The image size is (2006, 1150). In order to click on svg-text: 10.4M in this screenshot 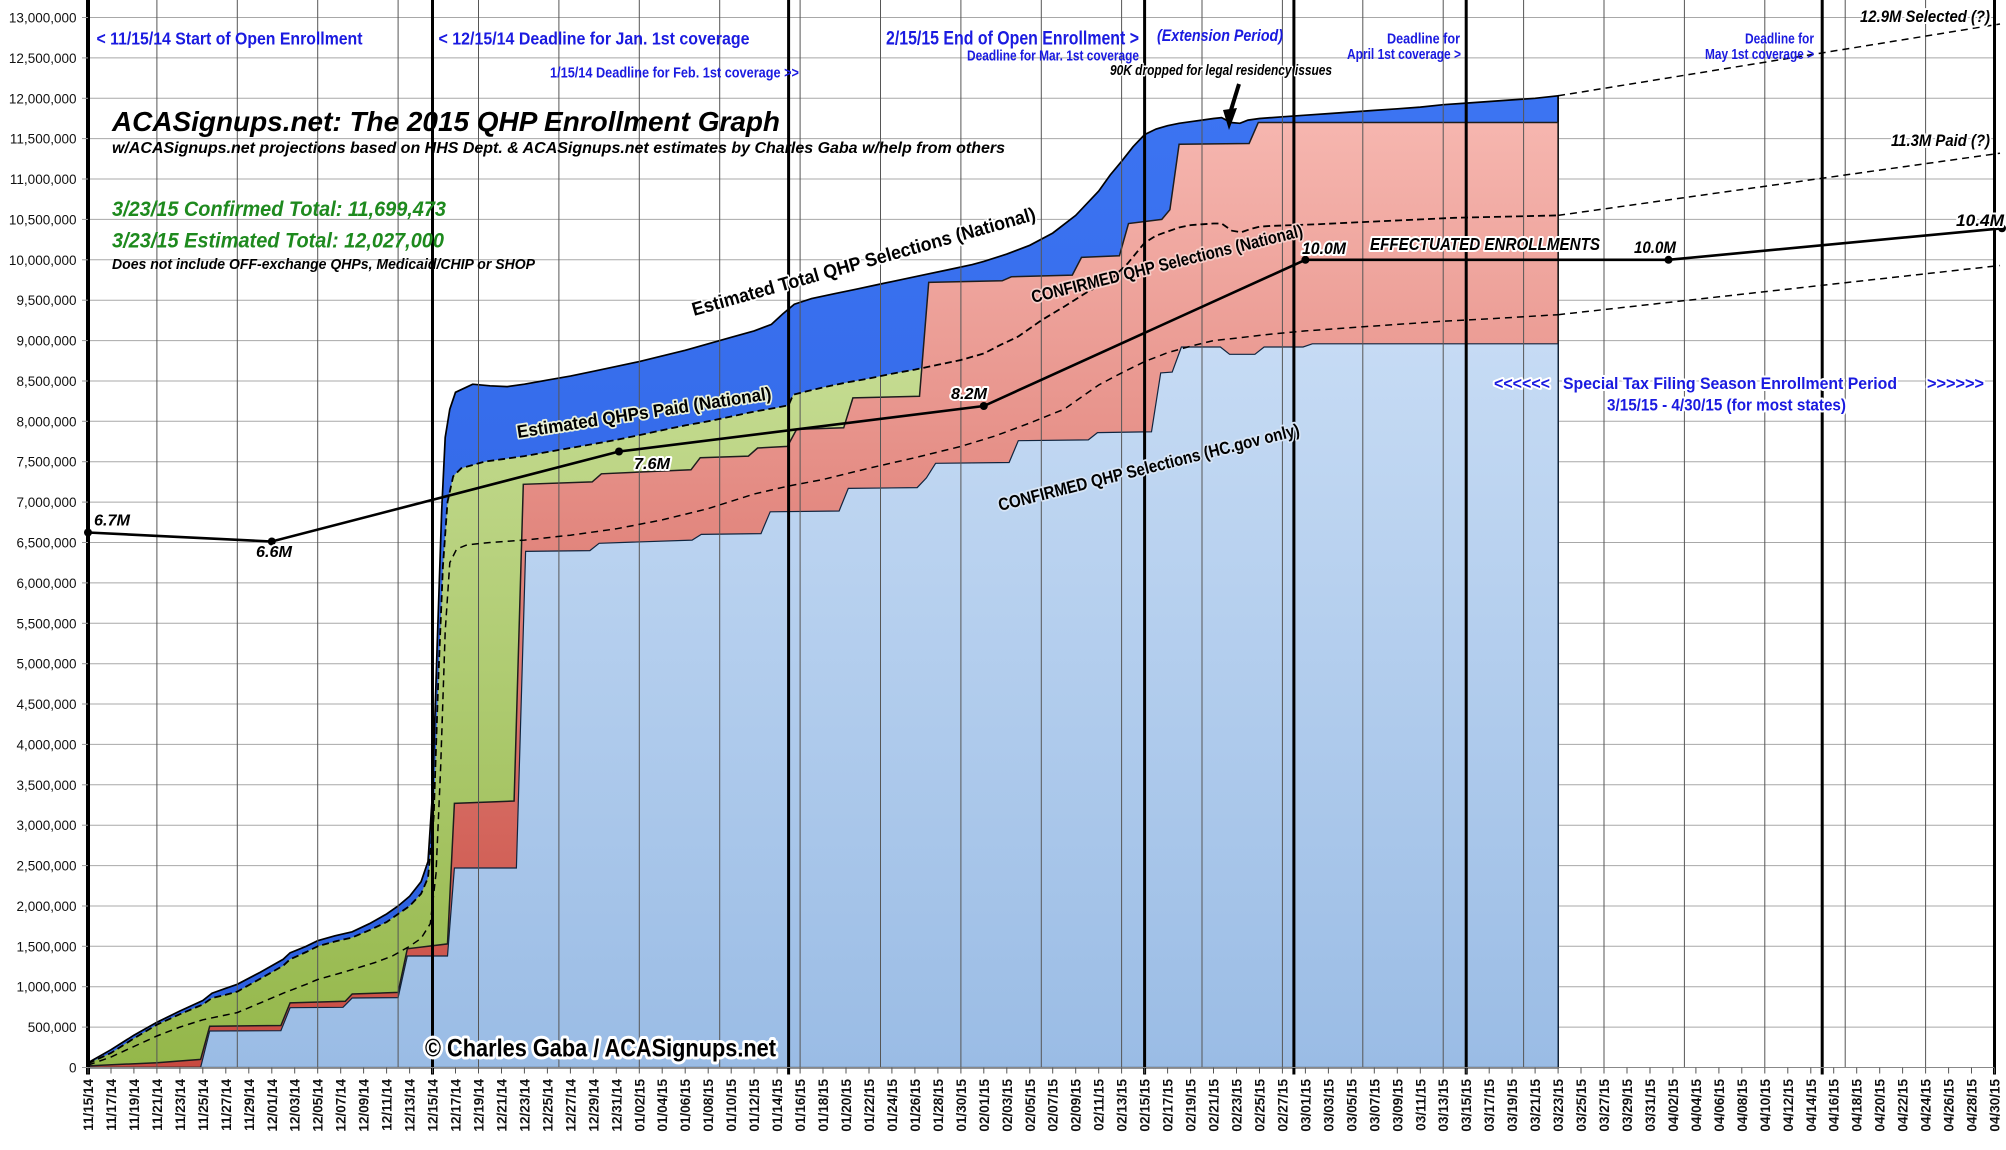, I will do `click(1980, 220)`.